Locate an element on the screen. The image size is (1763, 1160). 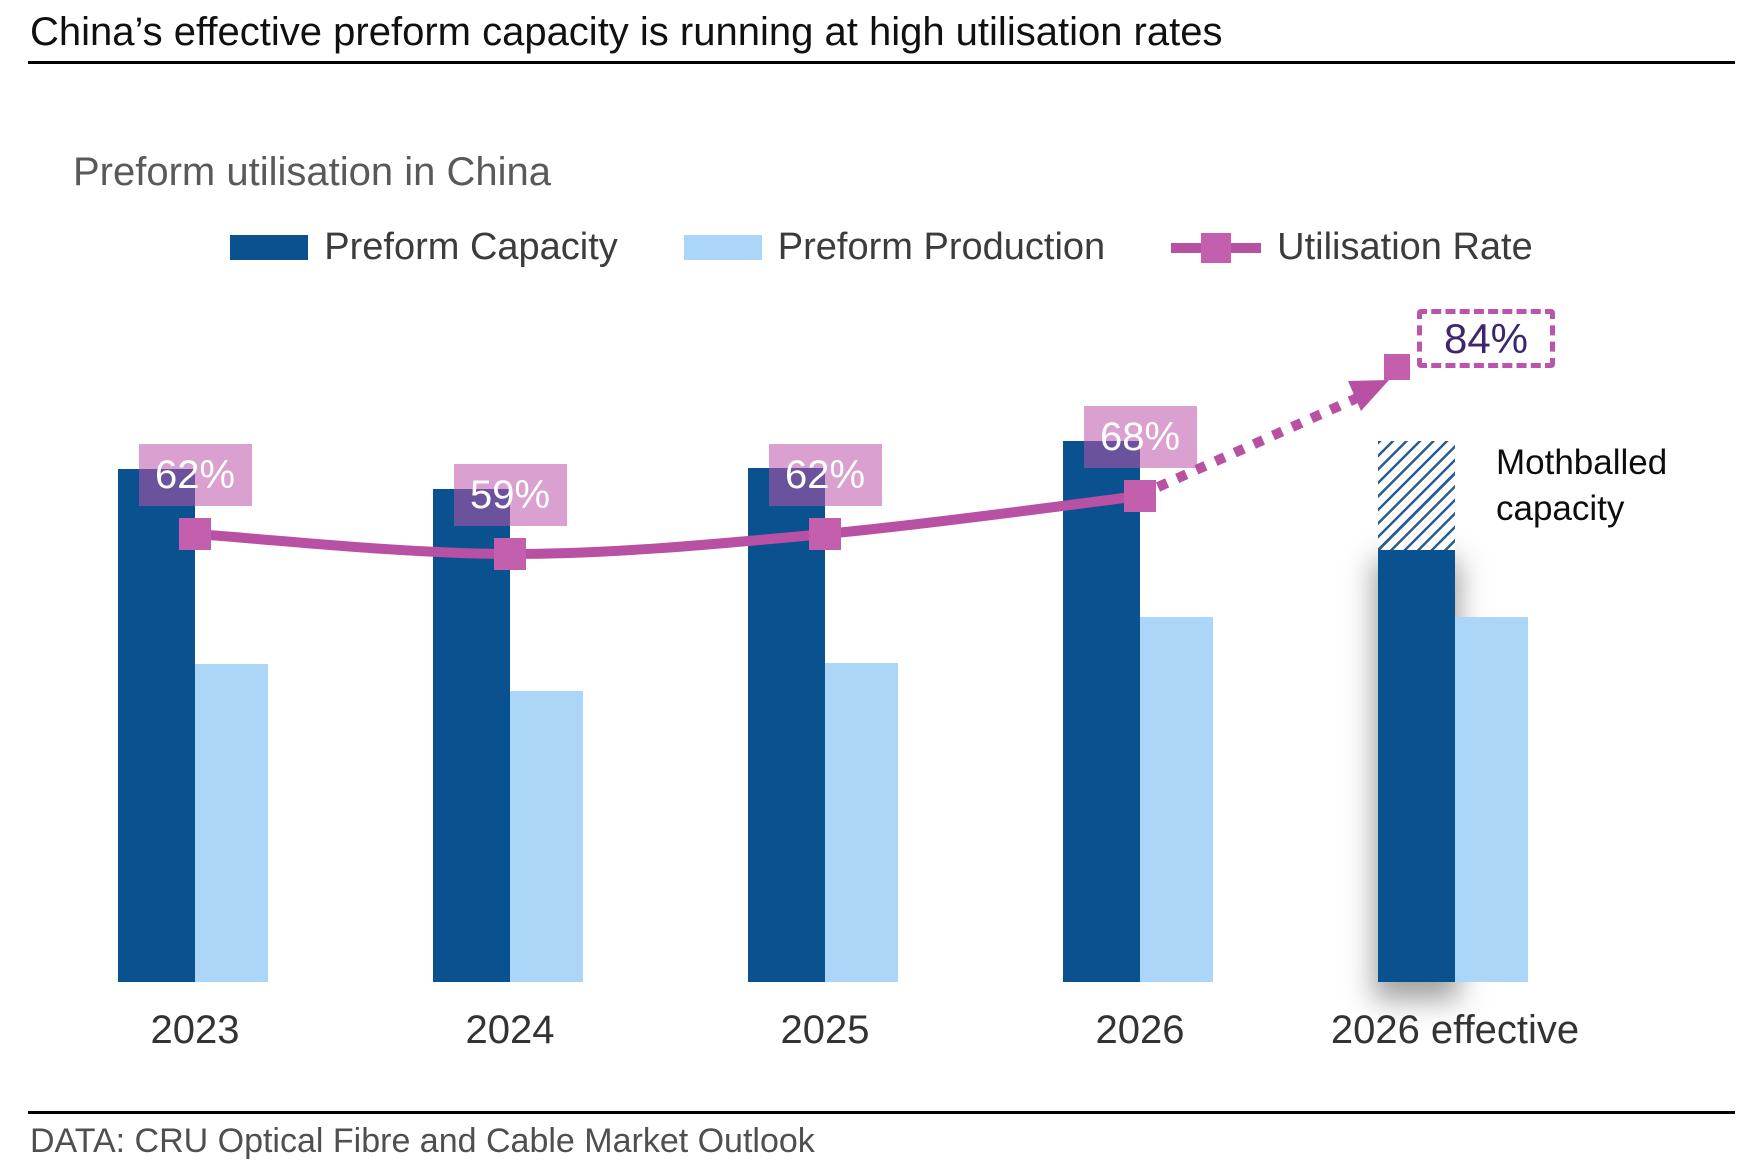
title-divider is located at coordinates (881, 62).